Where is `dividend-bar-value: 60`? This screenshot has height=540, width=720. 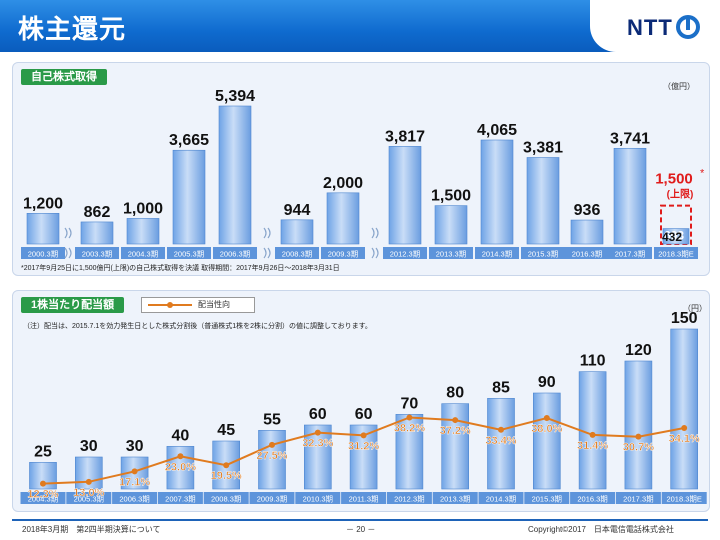 dividend-bar-value: 60 is located at coordinates (318, 414).